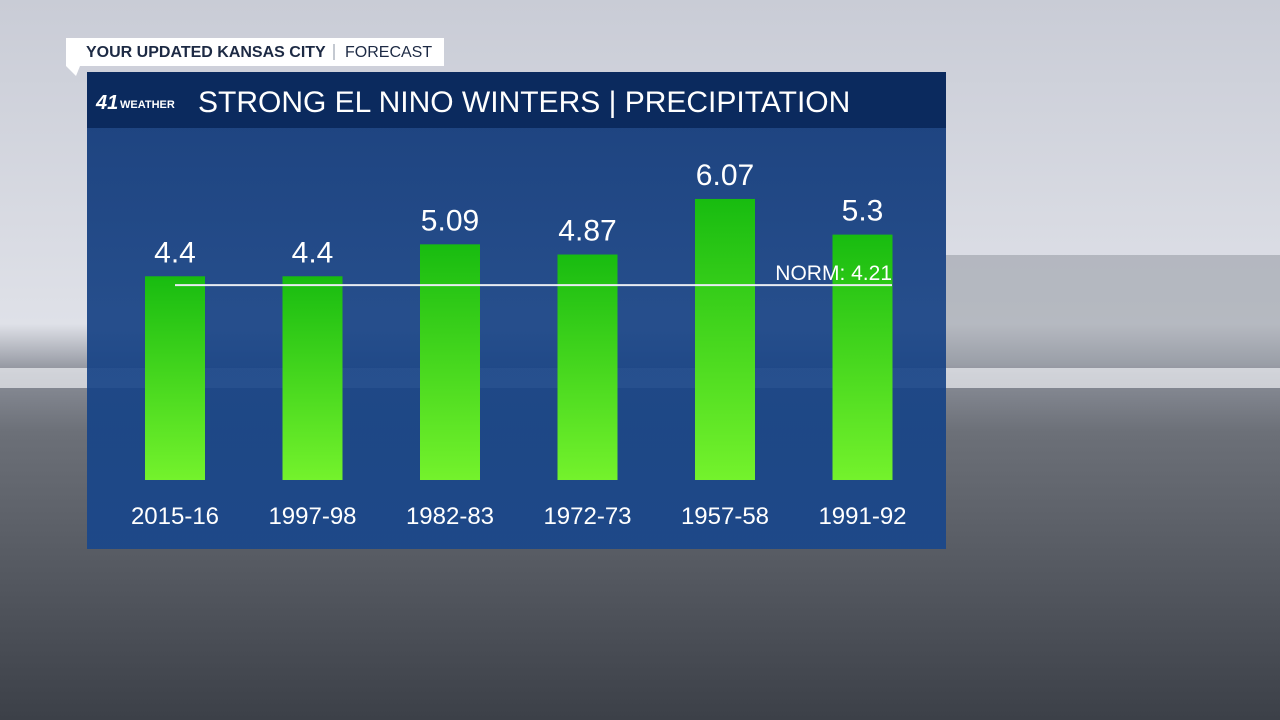 The image size is (1280, 720). I want to click on logo-text: WEATHER, so click(147, 105).